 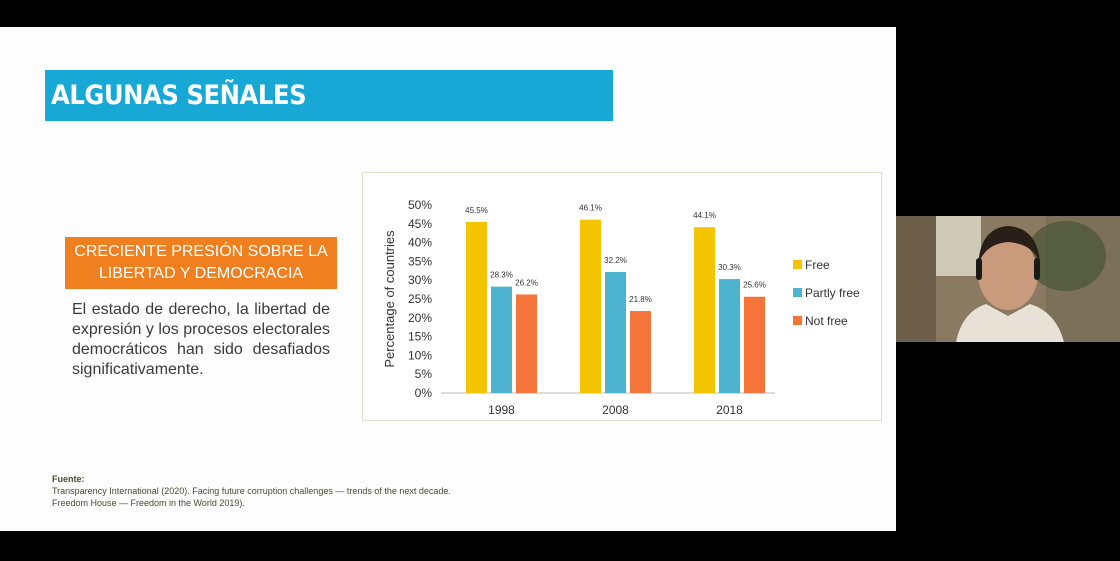 What do you see at coordinates (615, 410) in the screenshot?
I see `x-tick-label: 2008` at bounding box center [615, 410].